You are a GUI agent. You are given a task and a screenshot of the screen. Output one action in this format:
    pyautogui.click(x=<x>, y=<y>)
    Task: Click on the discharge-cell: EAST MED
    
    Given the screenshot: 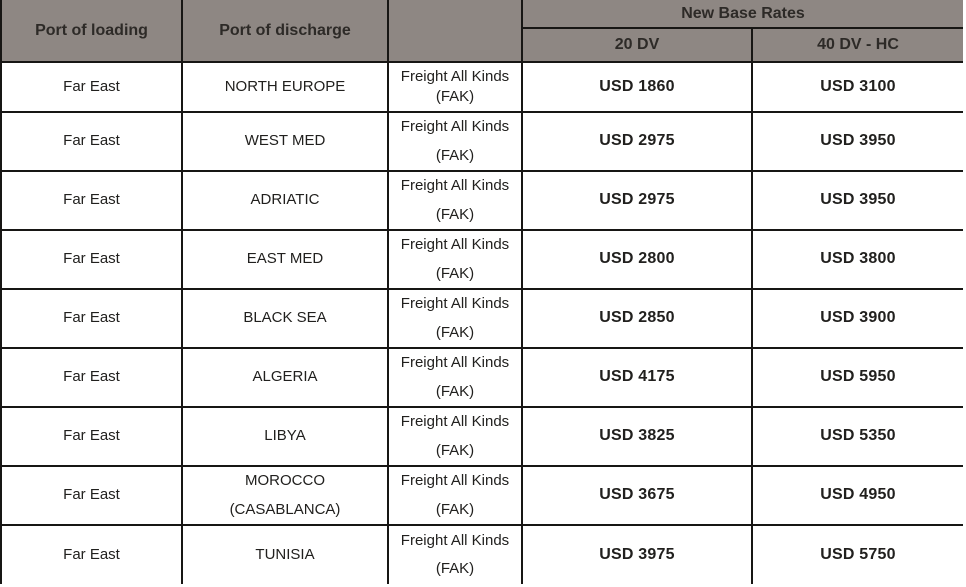 What is the action you would take?
    pyautogui.click(x=285, y=259)
    